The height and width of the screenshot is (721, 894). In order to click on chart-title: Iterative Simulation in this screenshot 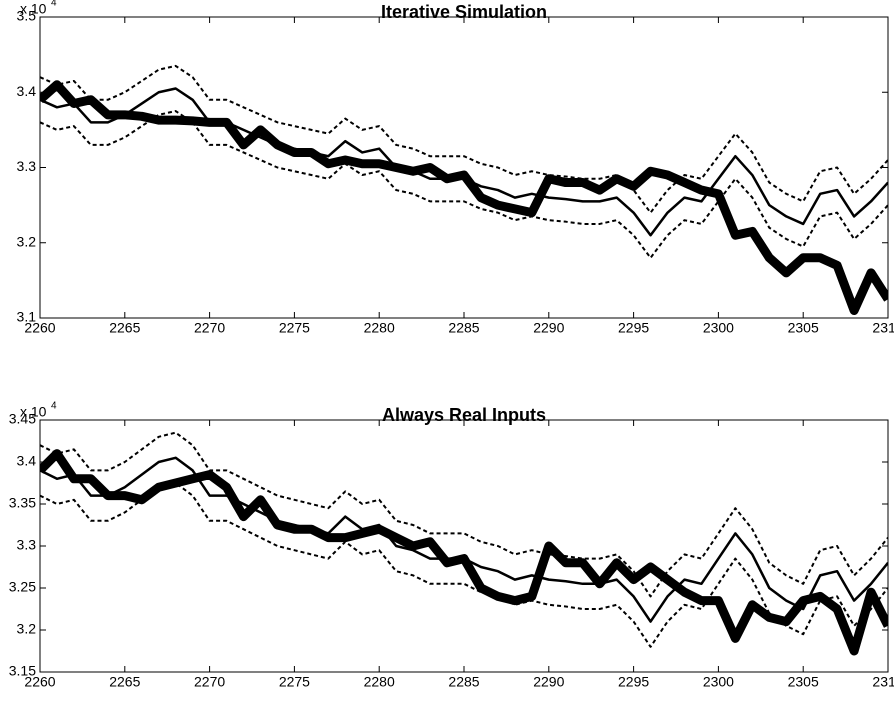, I will do `click(464, 12)`.